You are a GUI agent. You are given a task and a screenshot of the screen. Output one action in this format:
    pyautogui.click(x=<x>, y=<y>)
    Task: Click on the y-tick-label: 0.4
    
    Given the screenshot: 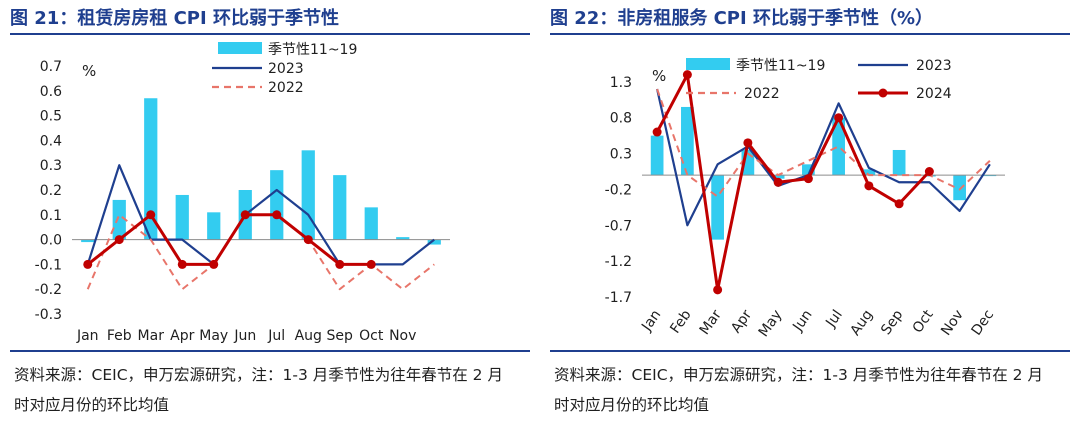 What is the action you would take?
    pyautogui.click(x=51, y=141)
    